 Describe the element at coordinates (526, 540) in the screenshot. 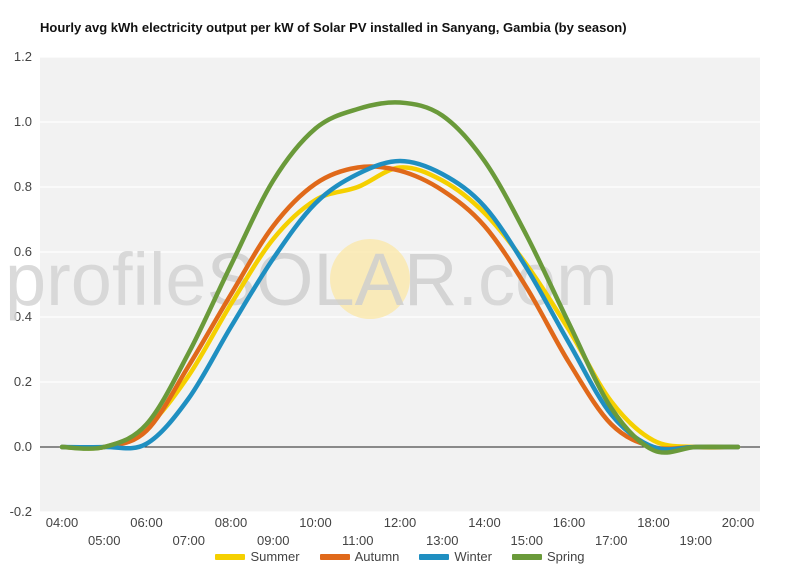

I see `x-tick-label: 15:00` at that location.